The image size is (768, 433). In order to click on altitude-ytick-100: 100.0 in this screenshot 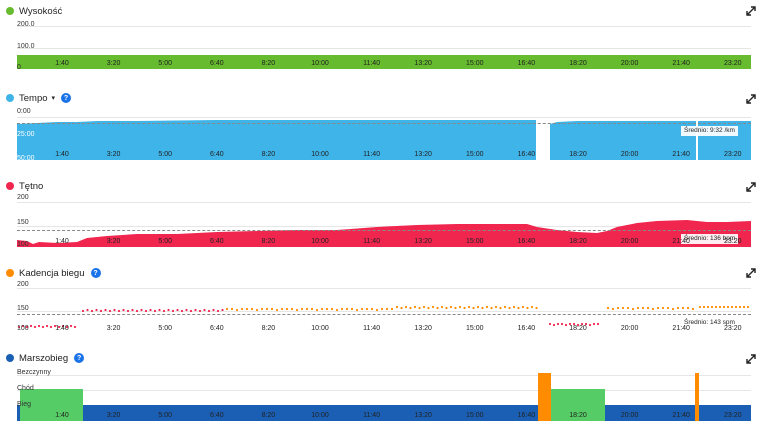, I will do `click(26, 46)`.